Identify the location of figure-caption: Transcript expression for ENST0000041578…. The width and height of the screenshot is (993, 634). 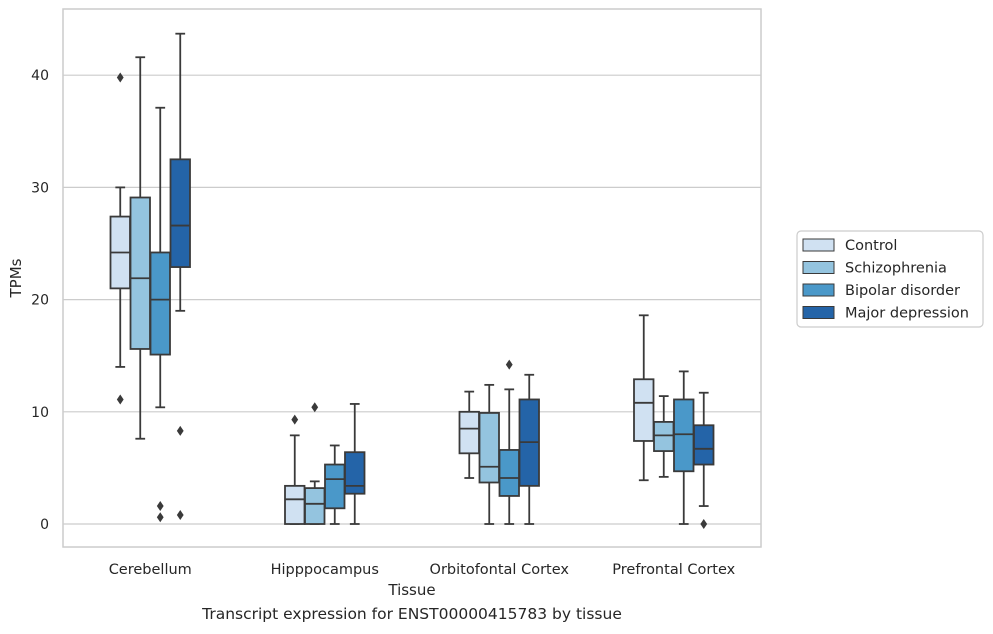
(412, 614).